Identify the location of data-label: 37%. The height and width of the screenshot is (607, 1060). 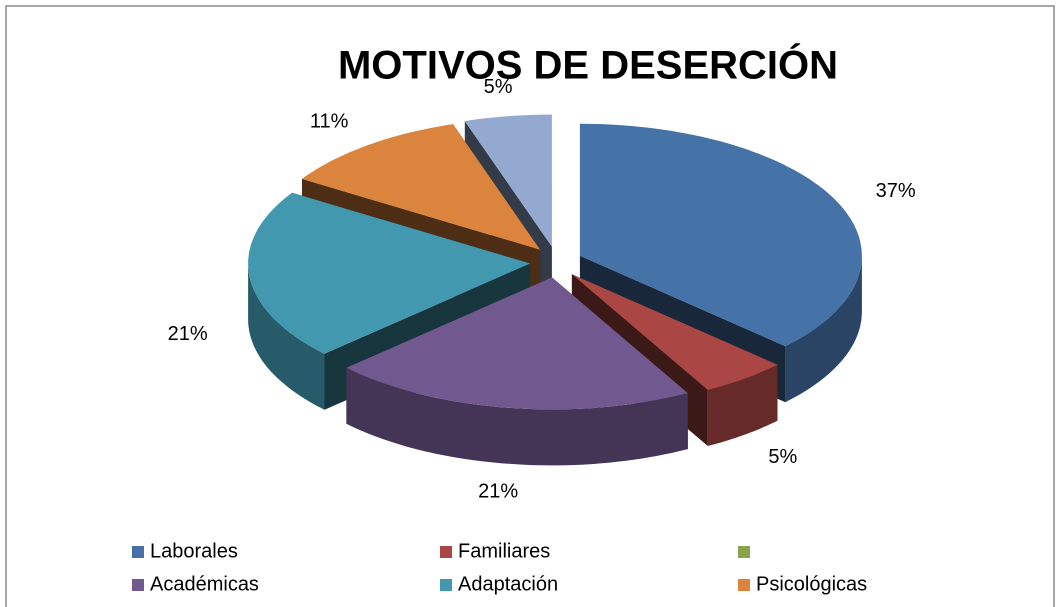
(896, 191).